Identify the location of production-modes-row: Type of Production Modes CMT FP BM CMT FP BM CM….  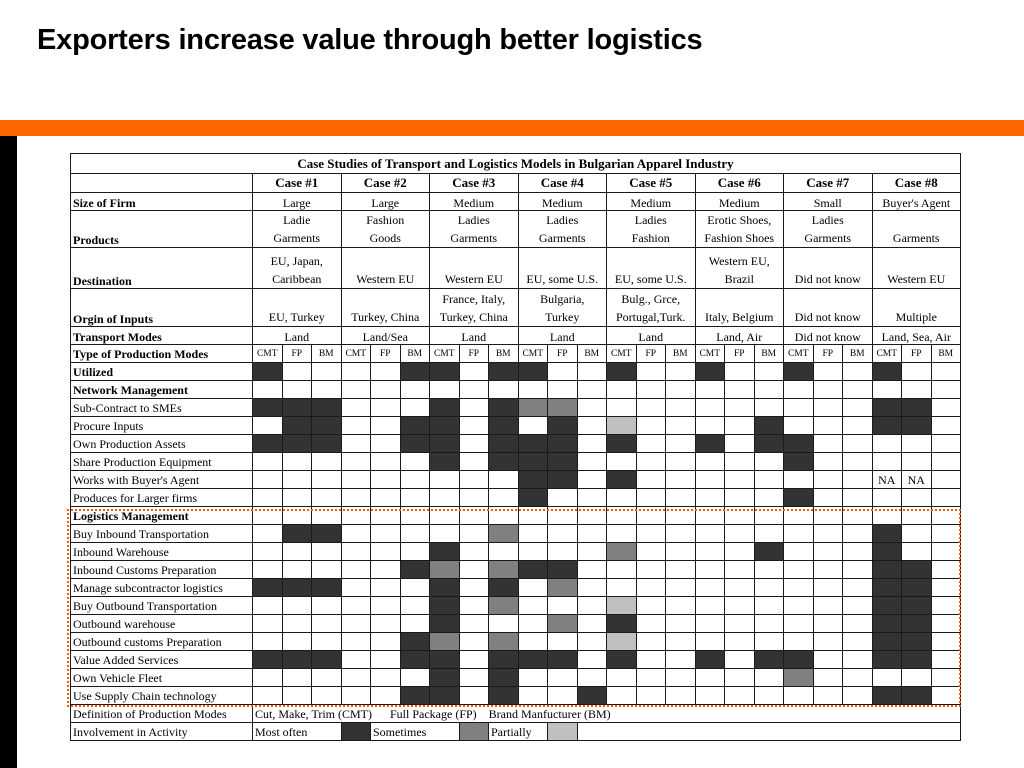
(515, 353).